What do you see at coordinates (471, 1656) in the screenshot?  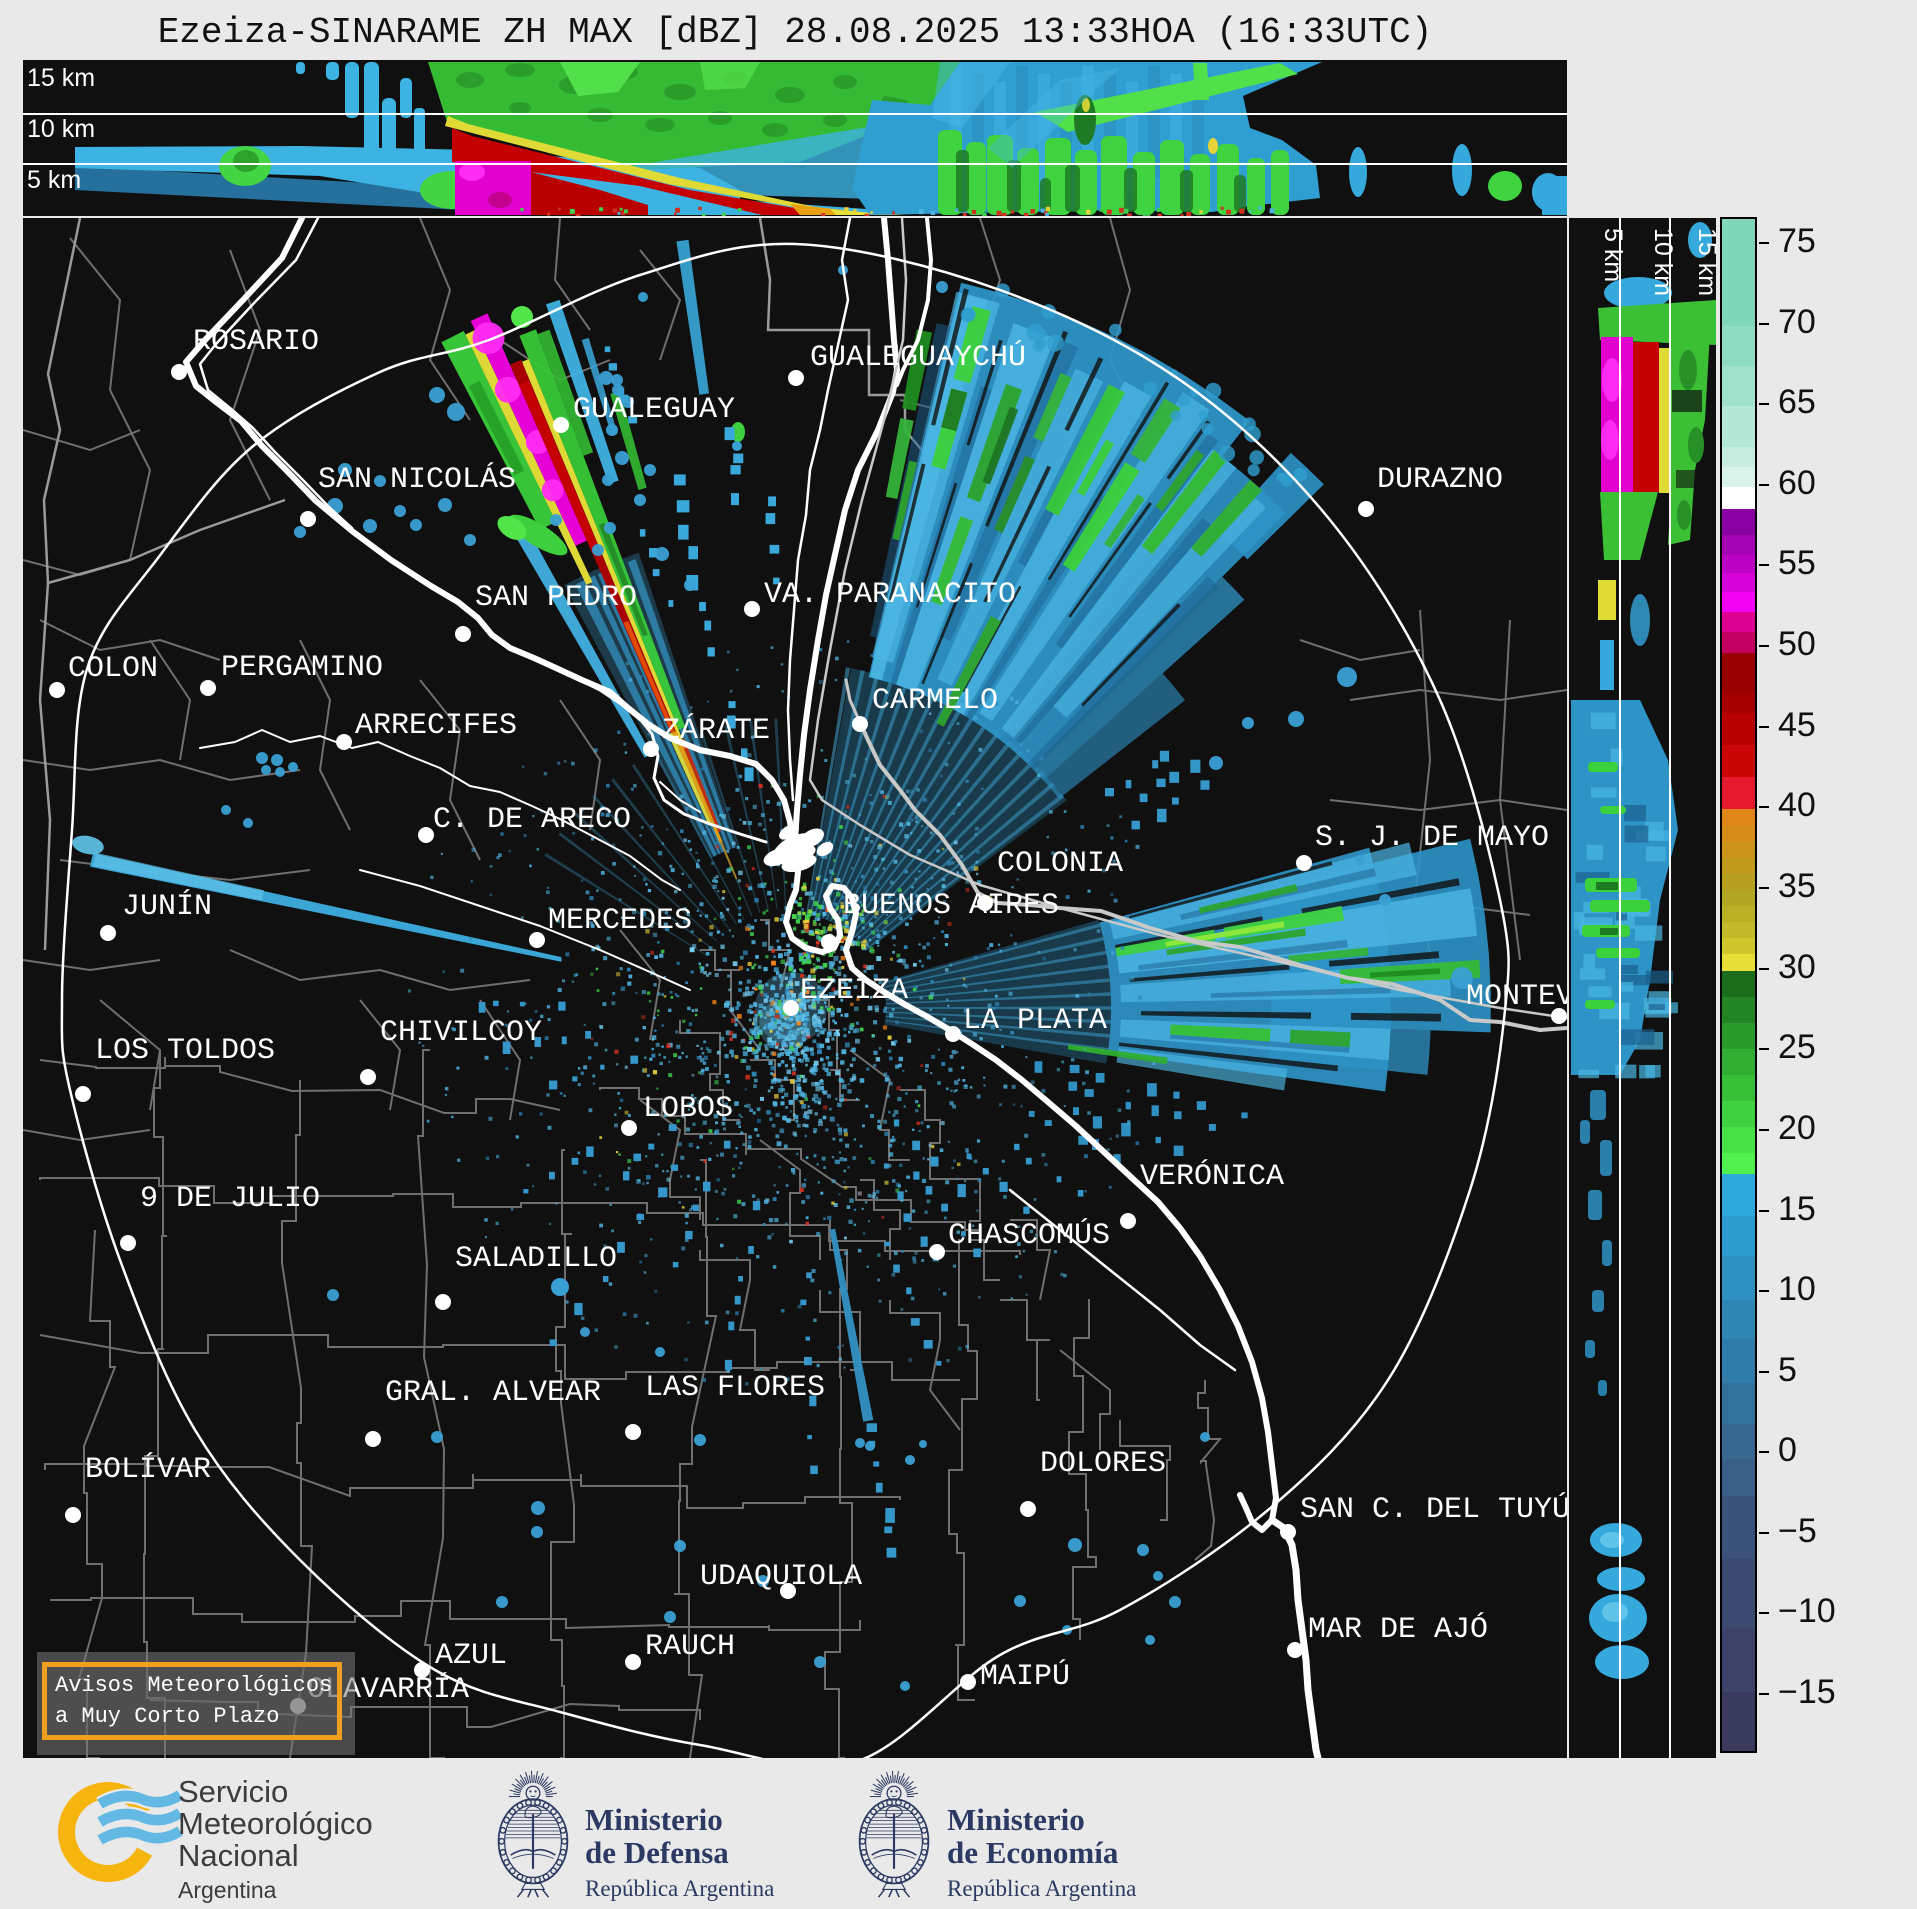 I see `svg-text: AZUL` at bounding box center [471, 1656].